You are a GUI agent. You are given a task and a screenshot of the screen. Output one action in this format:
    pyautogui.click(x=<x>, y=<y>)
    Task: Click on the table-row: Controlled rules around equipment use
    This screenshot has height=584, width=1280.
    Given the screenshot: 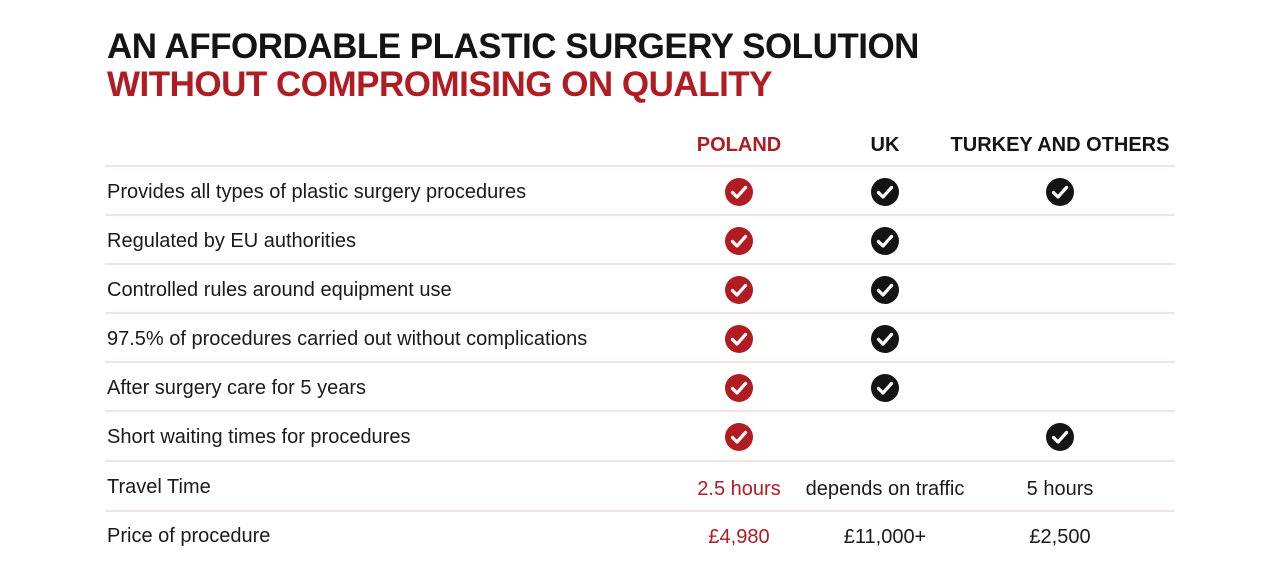 What is the action you would take?
    pyautogui.click(x=640, y=287)
    